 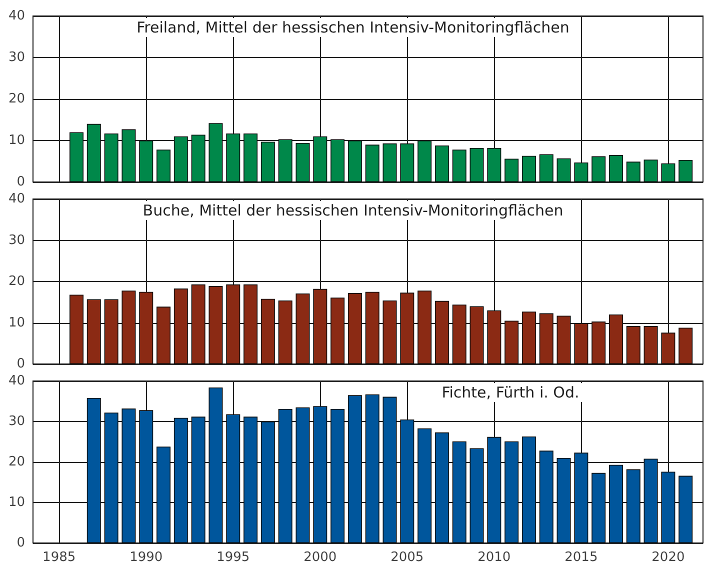 I want to click on x-tick-label: 1985, so click(x=59, y=557).